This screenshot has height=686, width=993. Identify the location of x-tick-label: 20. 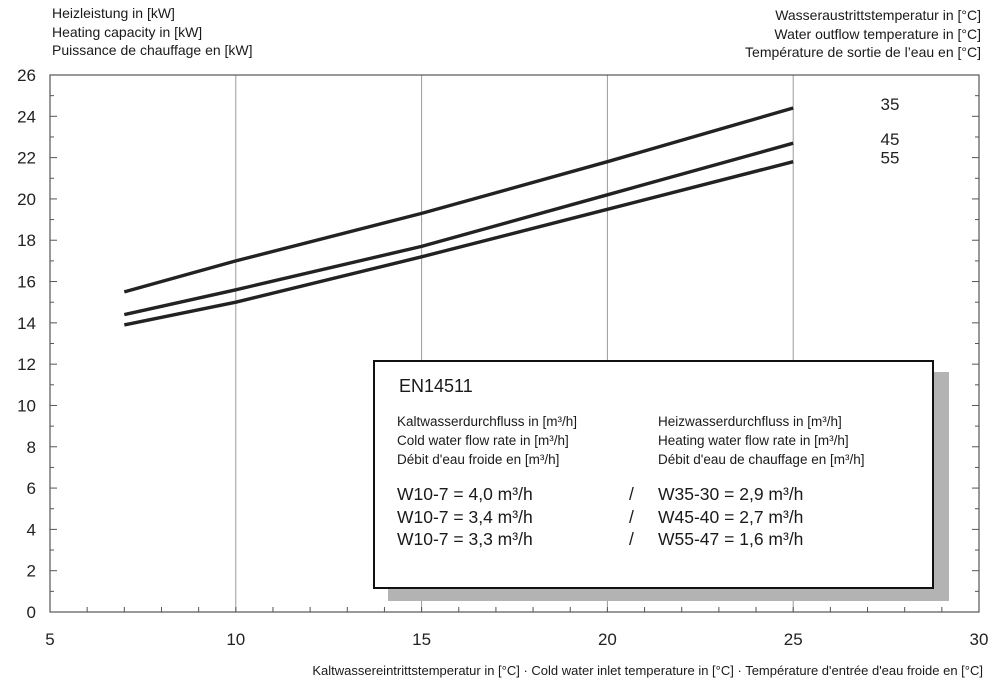
(607, 639).